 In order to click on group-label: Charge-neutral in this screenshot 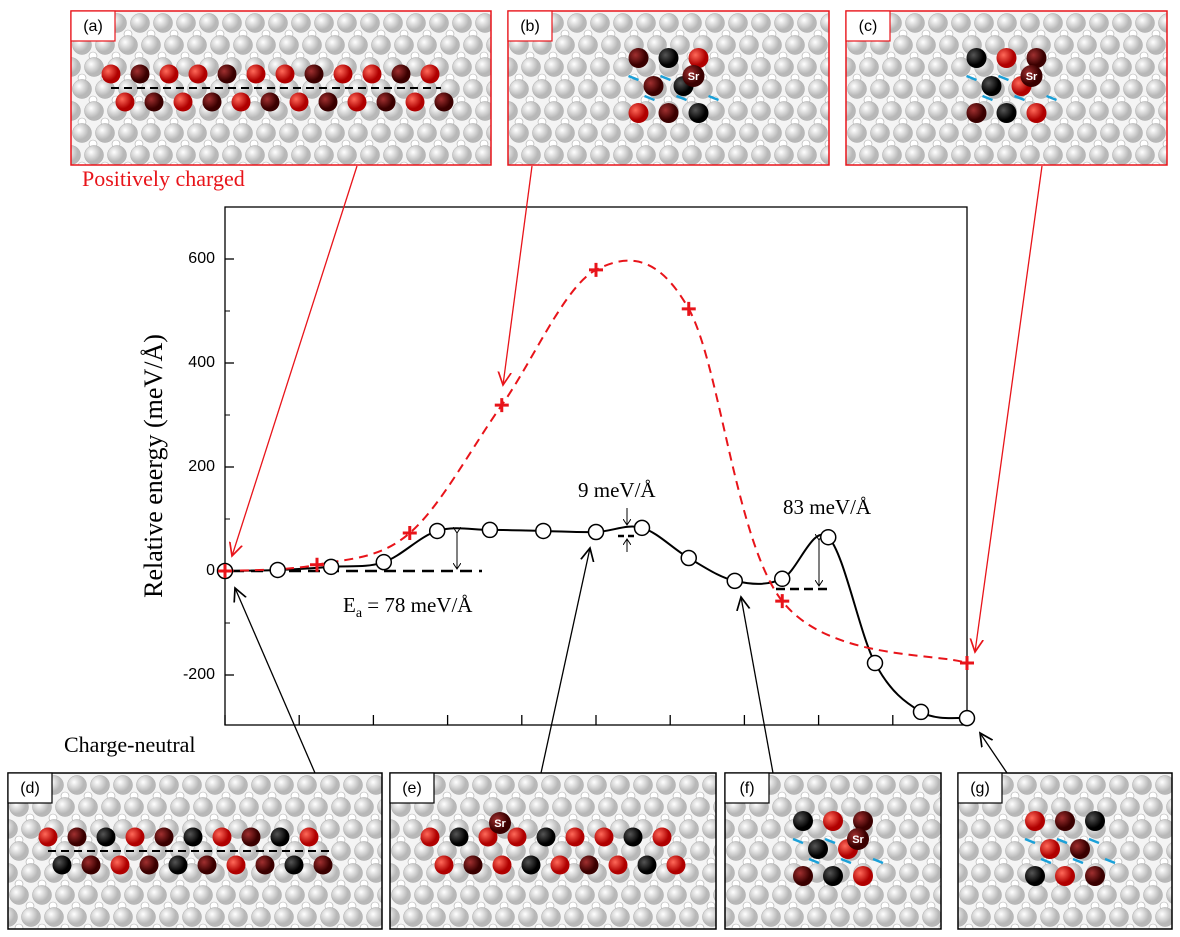, I will do `click(130, 744)`.